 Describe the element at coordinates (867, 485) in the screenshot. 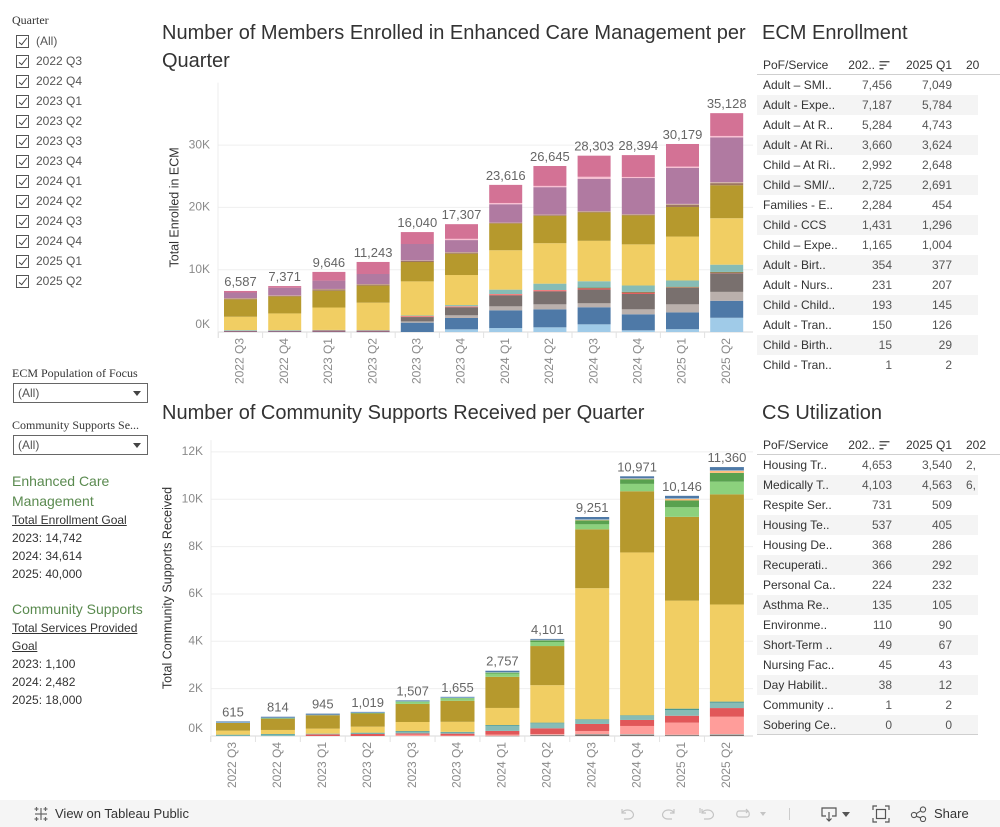

I see `table-row: Medically T.. 4,103 4,563 6,` at that location.